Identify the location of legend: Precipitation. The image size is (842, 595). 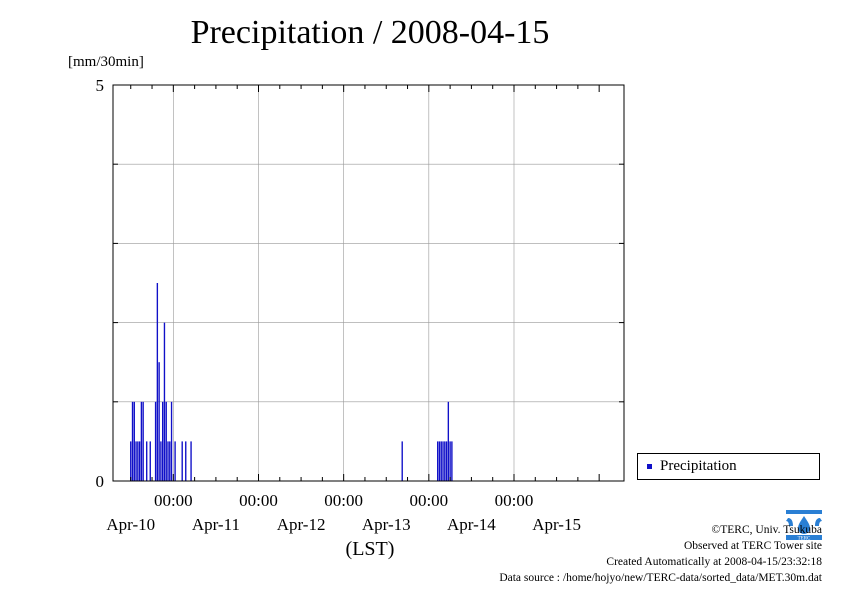
(728, 466).